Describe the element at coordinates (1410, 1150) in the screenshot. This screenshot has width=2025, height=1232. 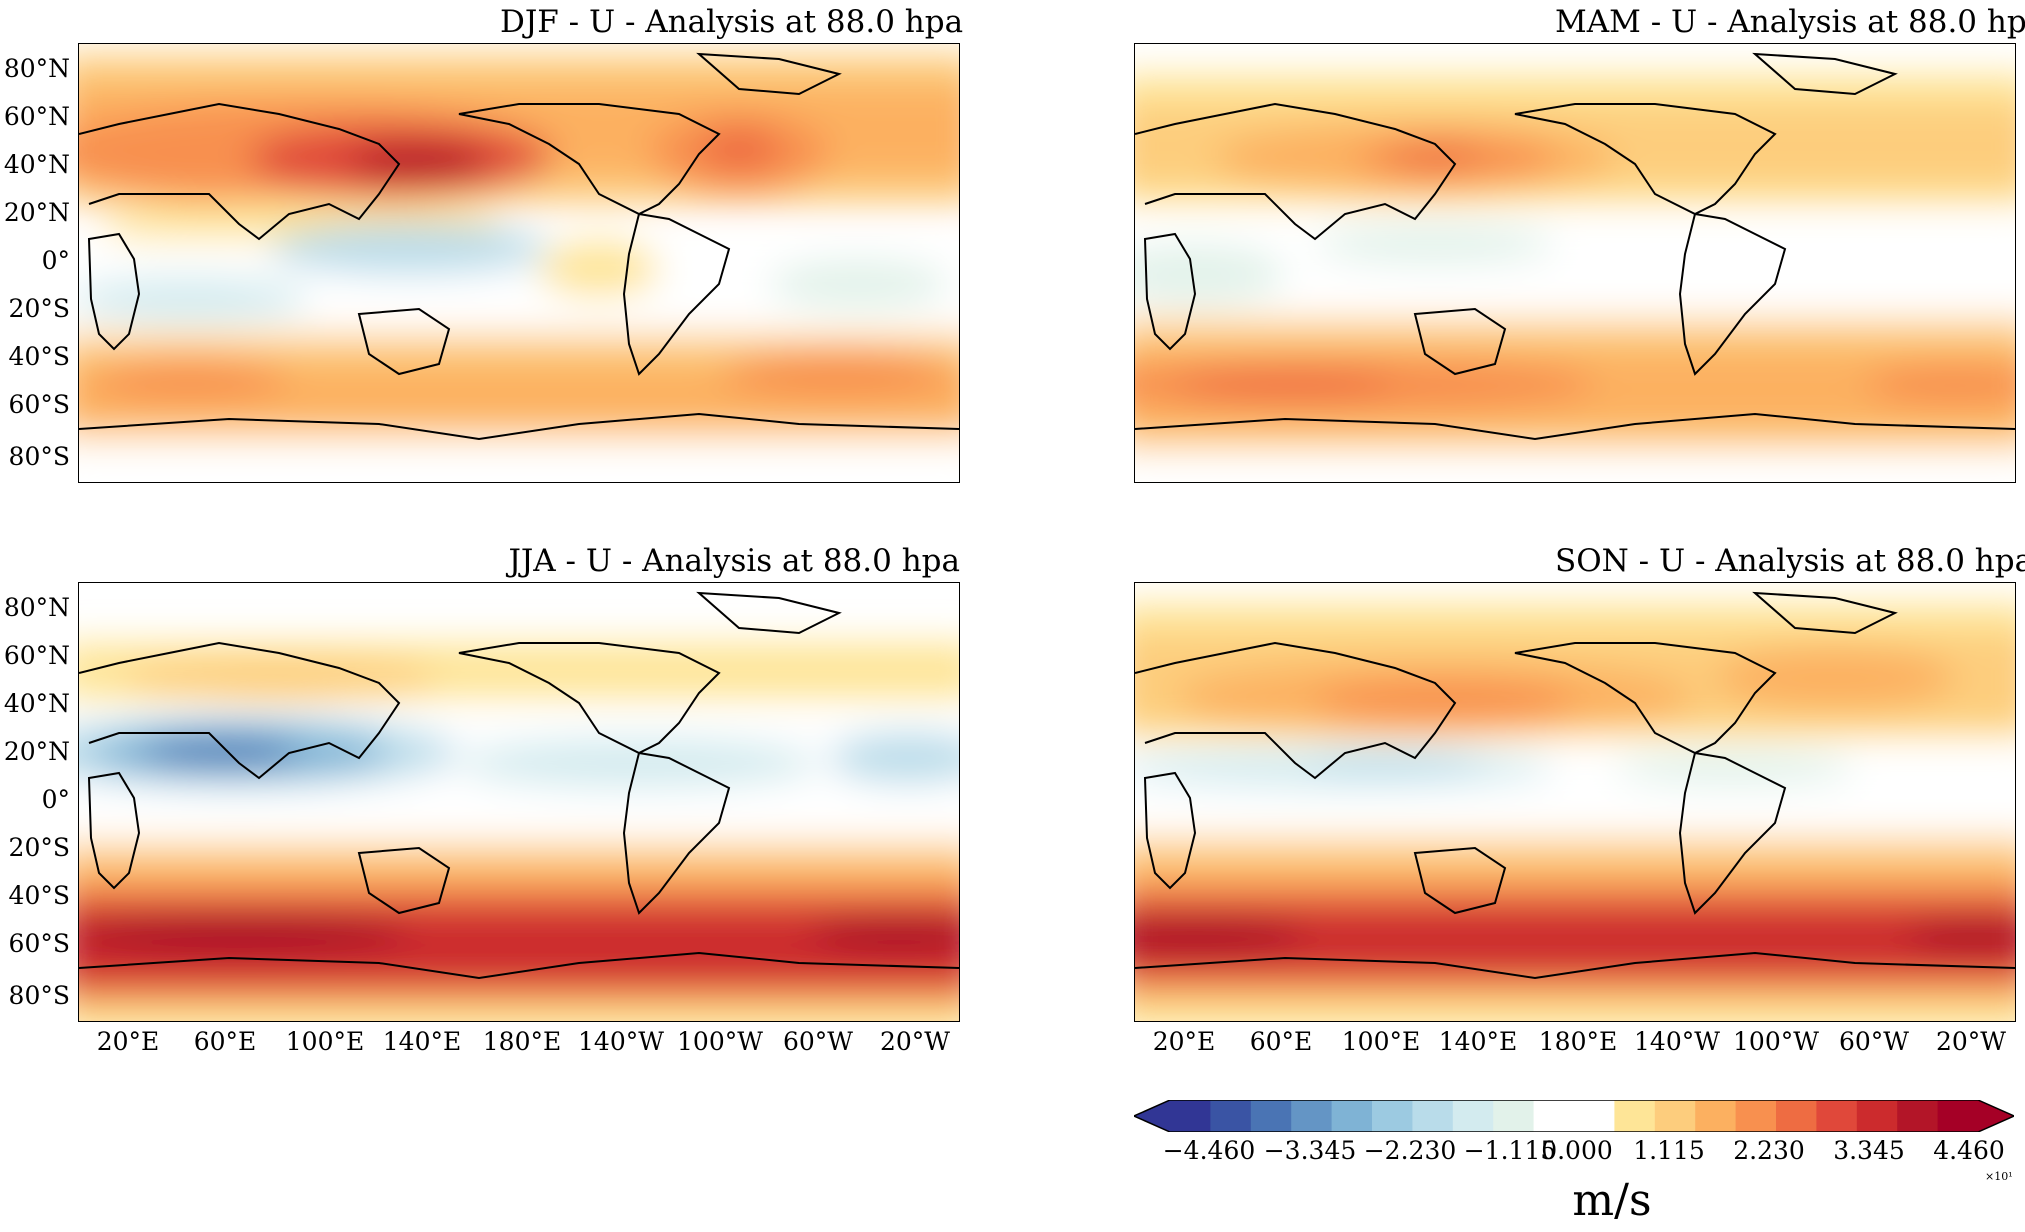
I see `colorbar-tick-label: −2.230` at that location.